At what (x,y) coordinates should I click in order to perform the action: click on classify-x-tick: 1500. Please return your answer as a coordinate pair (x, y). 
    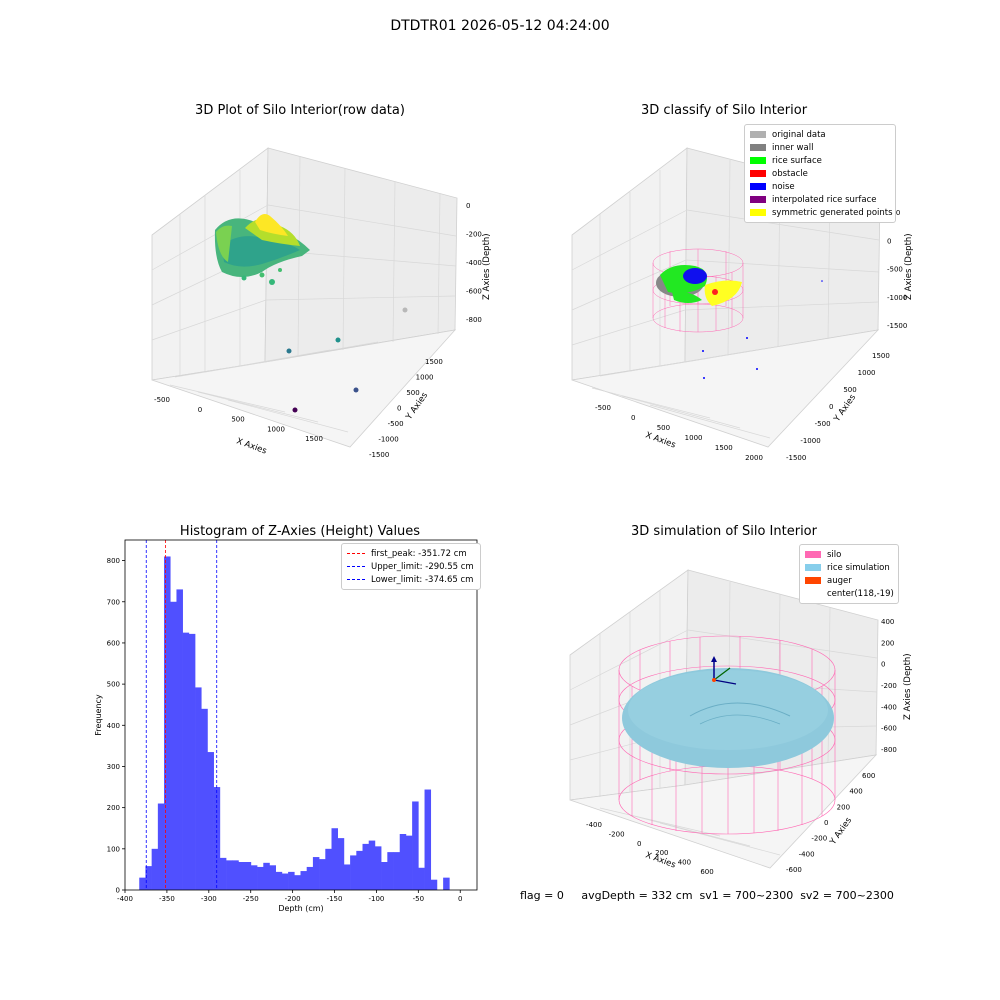
    Looking at the image, I should click on (724, 448).